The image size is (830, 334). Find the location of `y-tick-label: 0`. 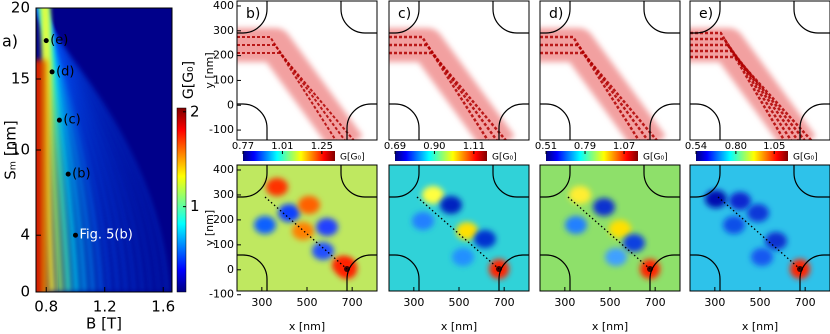

y-tick-label: 0 is located at coordinates (230, 104).